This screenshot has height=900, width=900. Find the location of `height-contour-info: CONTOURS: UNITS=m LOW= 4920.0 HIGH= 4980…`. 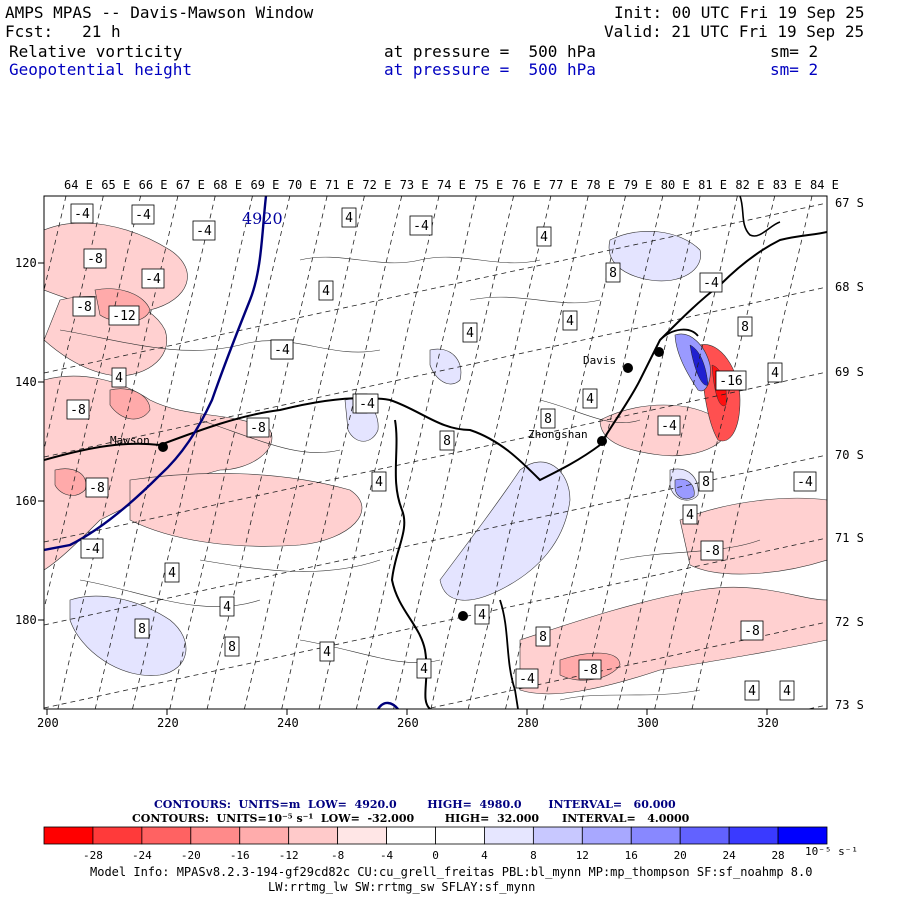

height-contour-info: CONTOURS: UNITS=m LOW= 4920.0 HIGH= 4980… is located at coordinates (415, 804).